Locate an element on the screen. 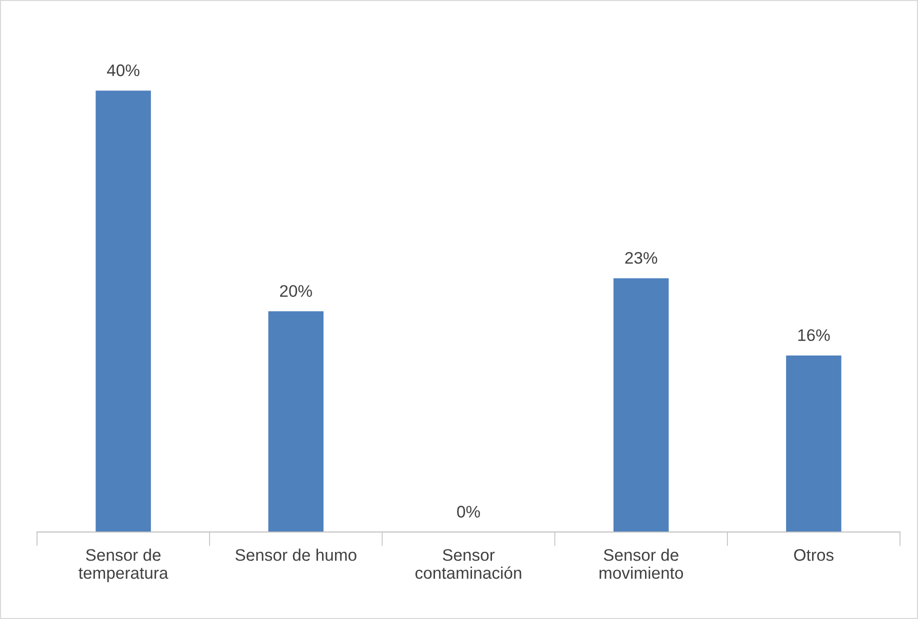 The width and height of the screenshot is (918, 619). x-tick-label: Sensor de temperatura is located at coordinates (123, 565).